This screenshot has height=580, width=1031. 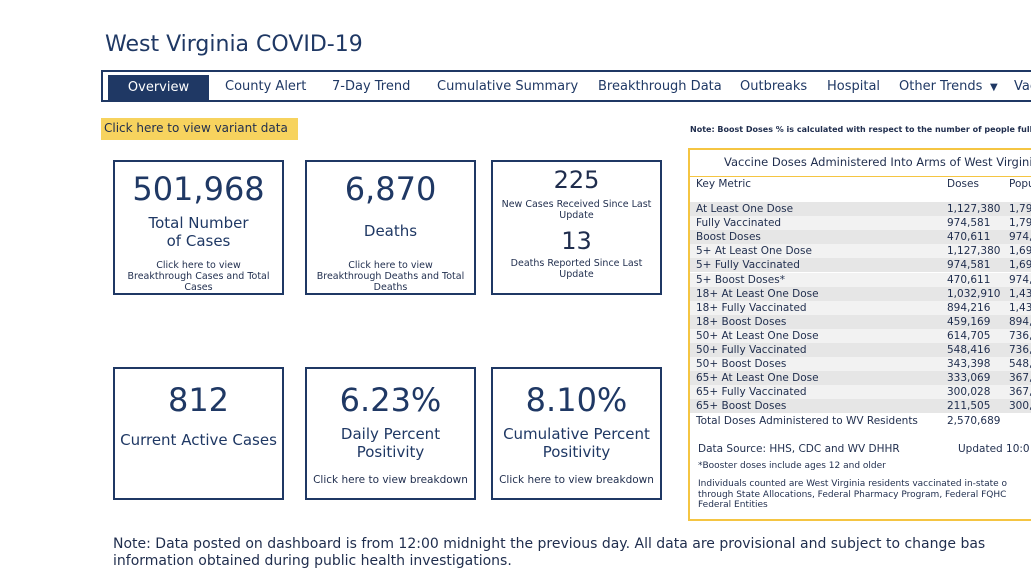 What do you see at coordinates (733, 505) in the screenshot?
I see `note-line: Federal Entities` at bounding box center [733, 505].